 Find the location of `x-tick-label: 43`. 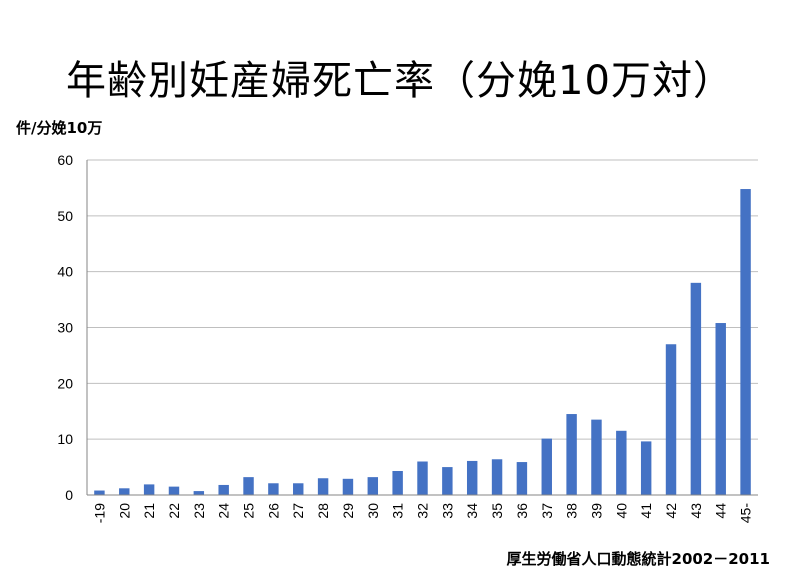

x-tick-label: 43 is located at coordinates (696, 511).